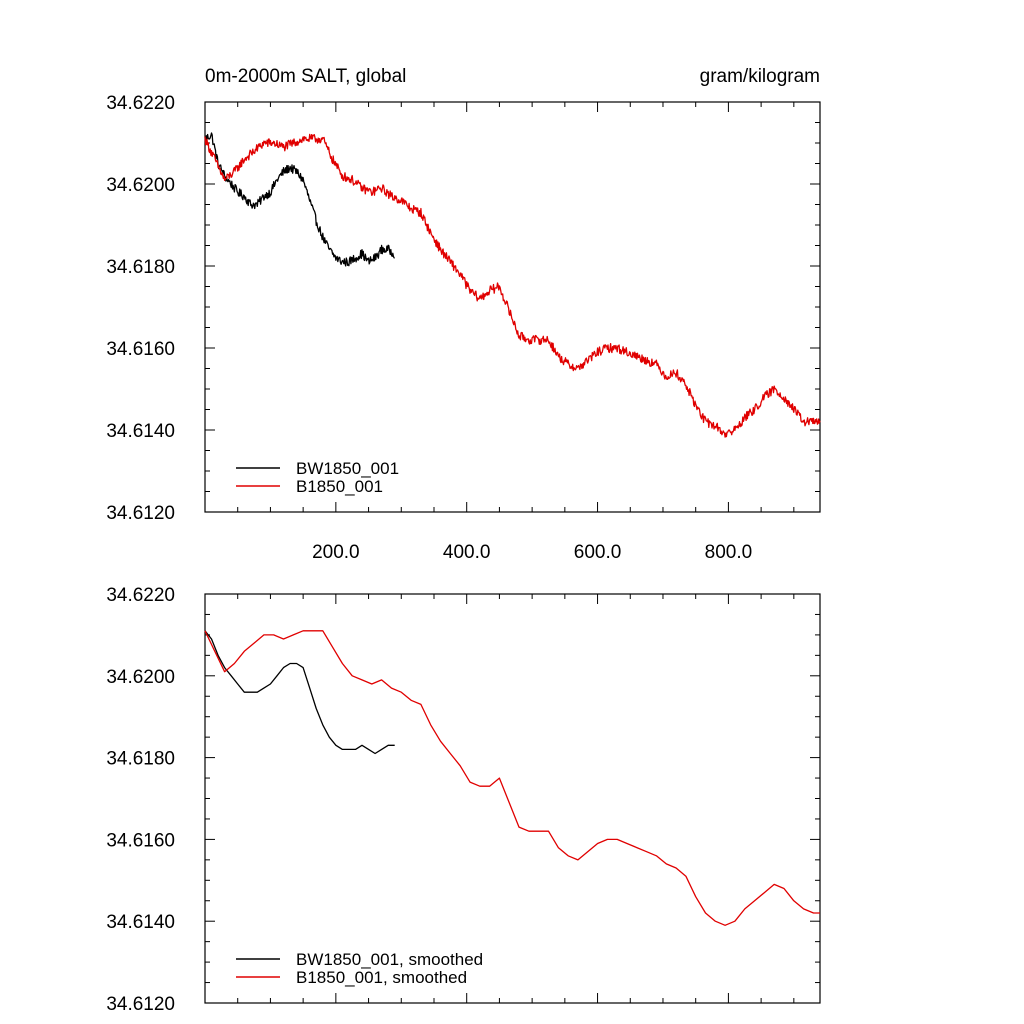 Image resolution: width=1024 pixels, height=1024 pixels. Describe the element at coordinates (467, 552) in the screenshot. I see `x-tick-label: 400.0` at that location.